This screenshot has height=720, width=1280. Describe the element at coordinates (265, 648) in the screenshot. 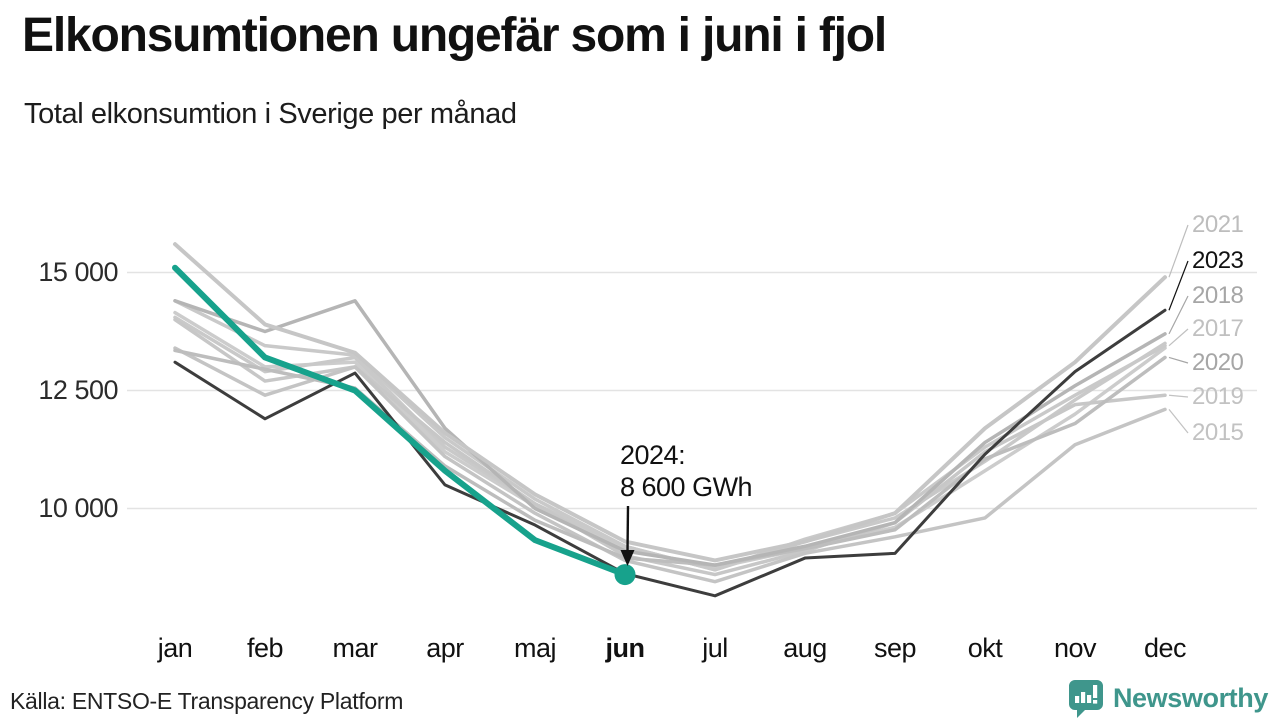

I see `x-axis-label-feb: feb` at that location.